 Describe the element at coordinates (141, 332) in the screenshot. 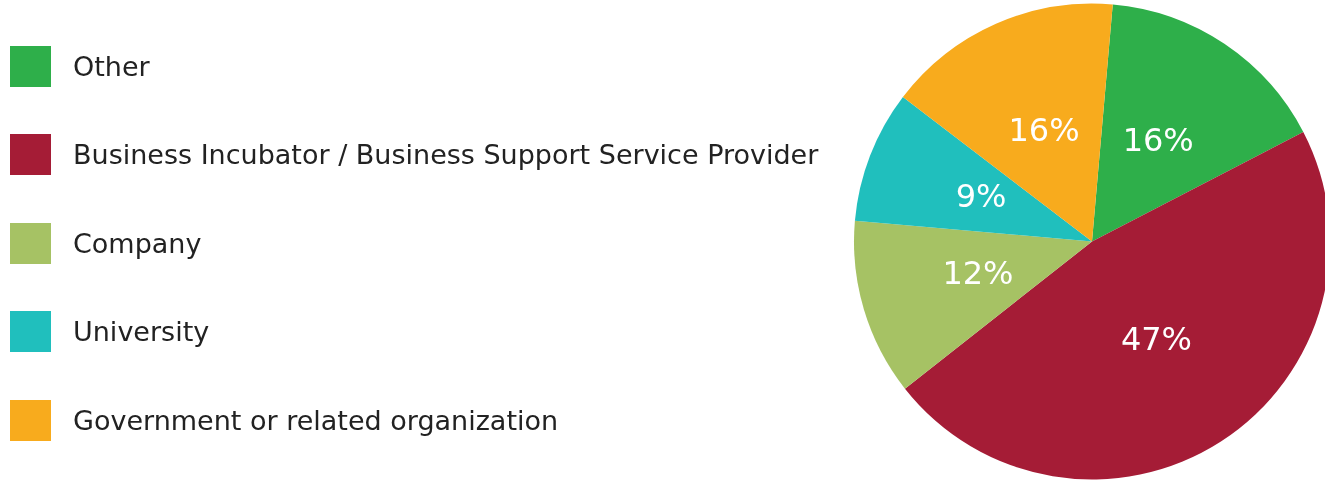

I see `legend-label: University` at that location.